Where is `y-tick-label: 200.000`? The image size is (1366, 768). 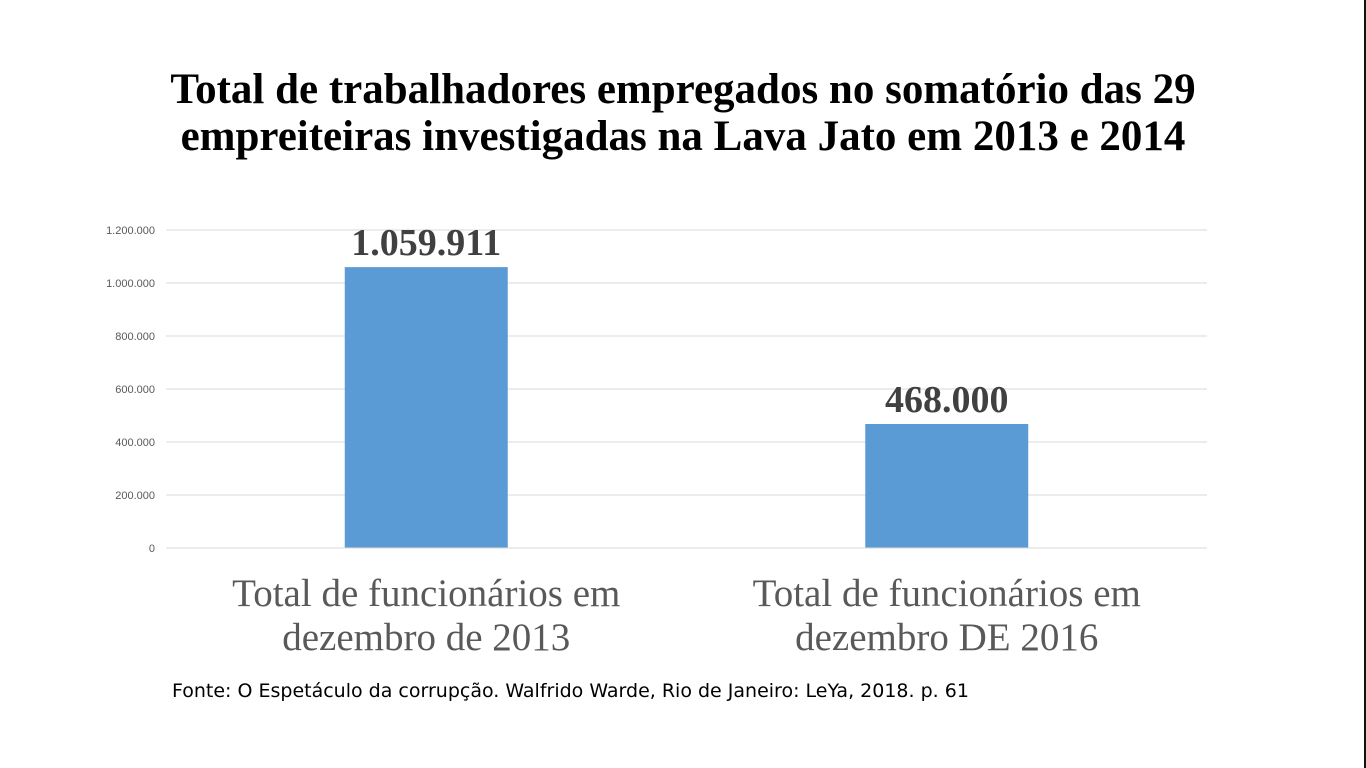 y-tick-label: 200.000 is located at coordinates (135, 496).